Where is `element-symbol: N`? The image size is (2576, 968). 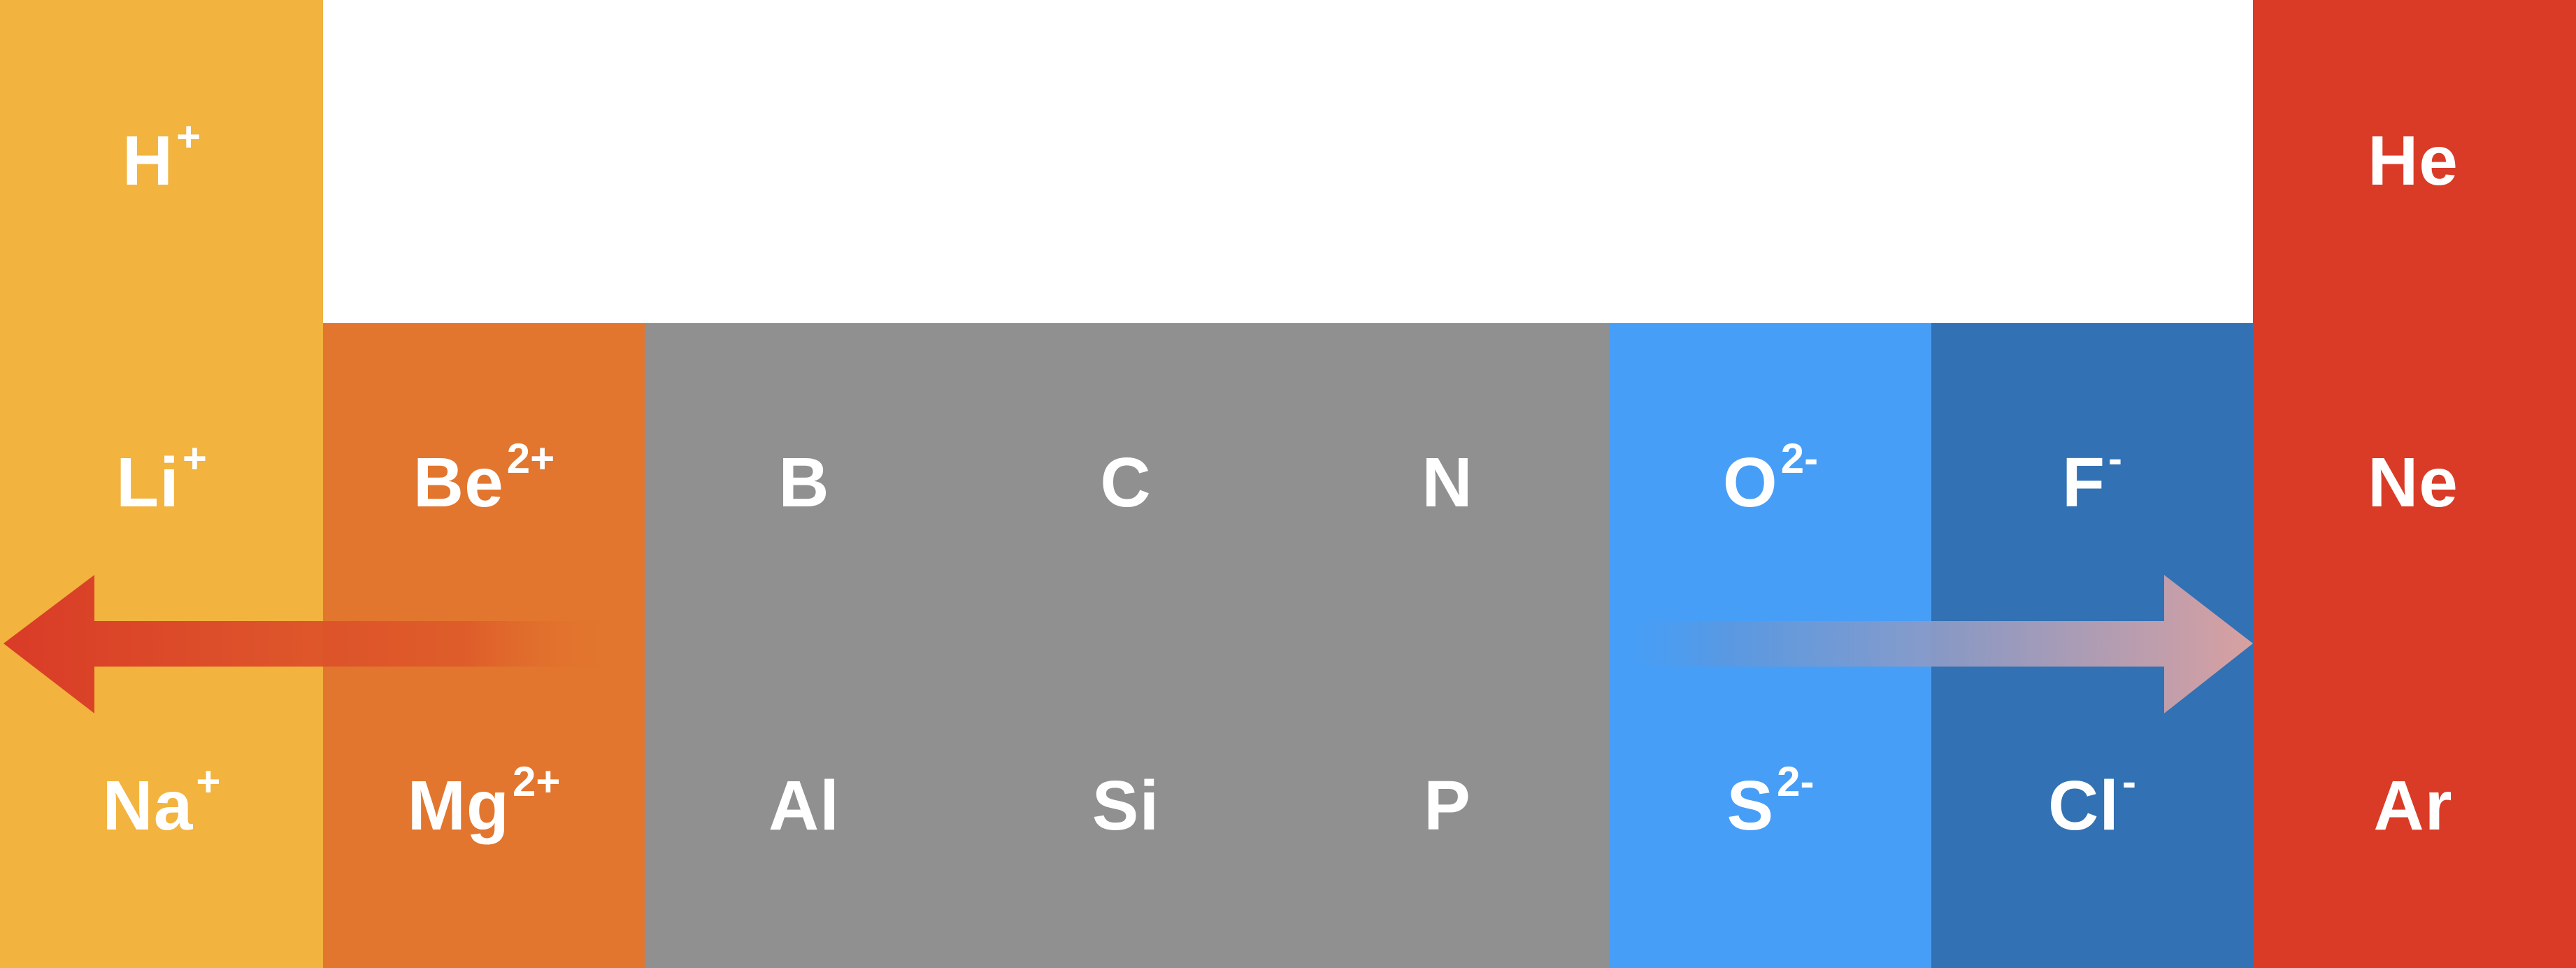 element-symbol: N is located at coordinates (1447, 482).